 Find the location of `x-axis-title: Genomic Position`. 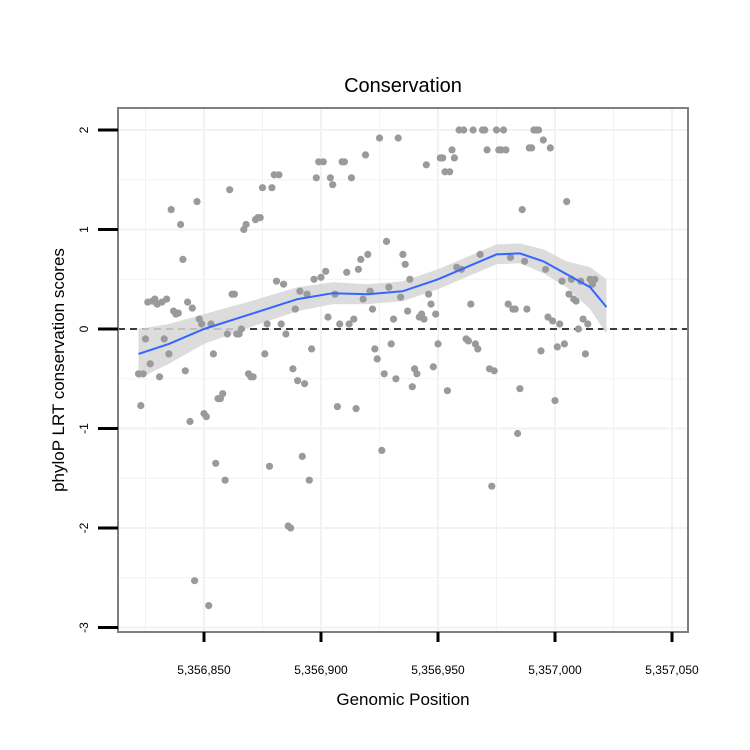

x-axis-title: Genomic Position is located at coordinates (402, 699).